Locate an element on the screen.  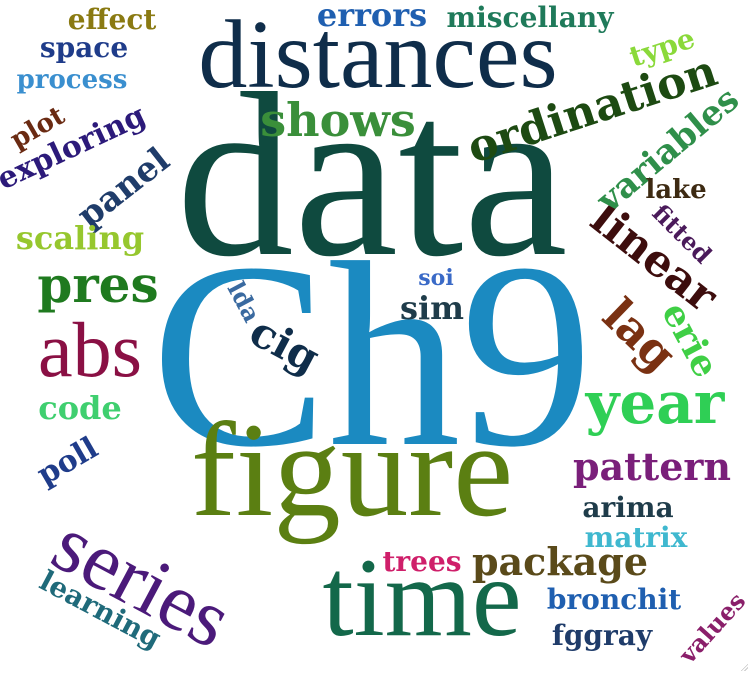
word-arima: arima is located at coordinates (628, 507).